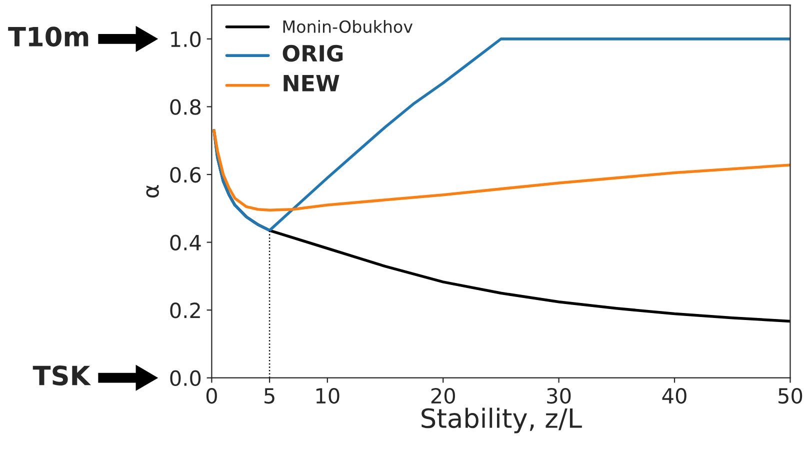 The width and height of the screenshot is (808, 458). What do you see at coordinates (790, 396) in the screenshot?
I see `x-tick-label: 50` at bounding box center [790, 396].